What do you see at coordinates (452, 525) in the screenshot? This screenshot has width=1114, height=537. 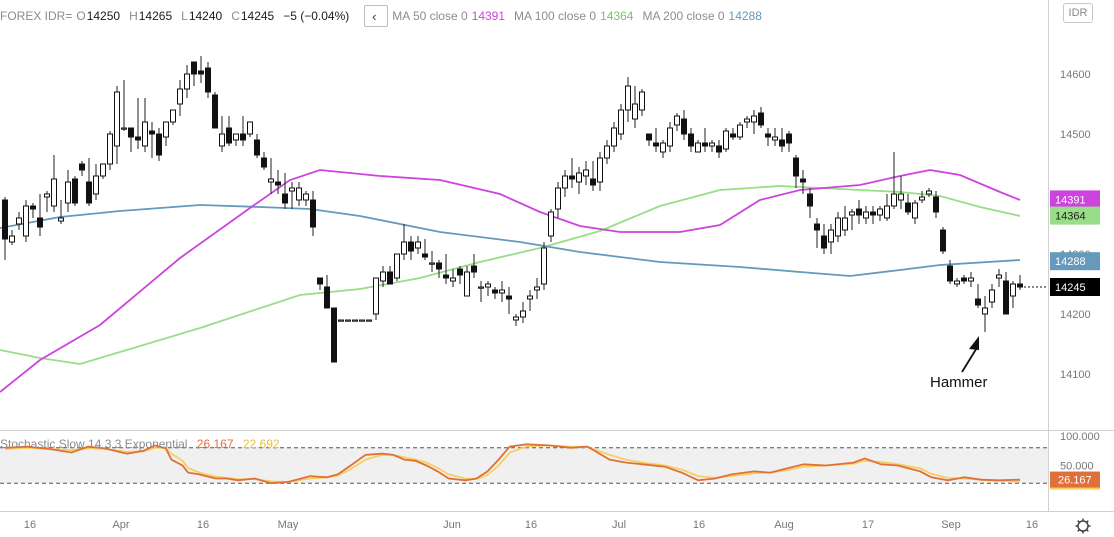 I see `time-tick-label: Jun` at bounding box center [452, 525].